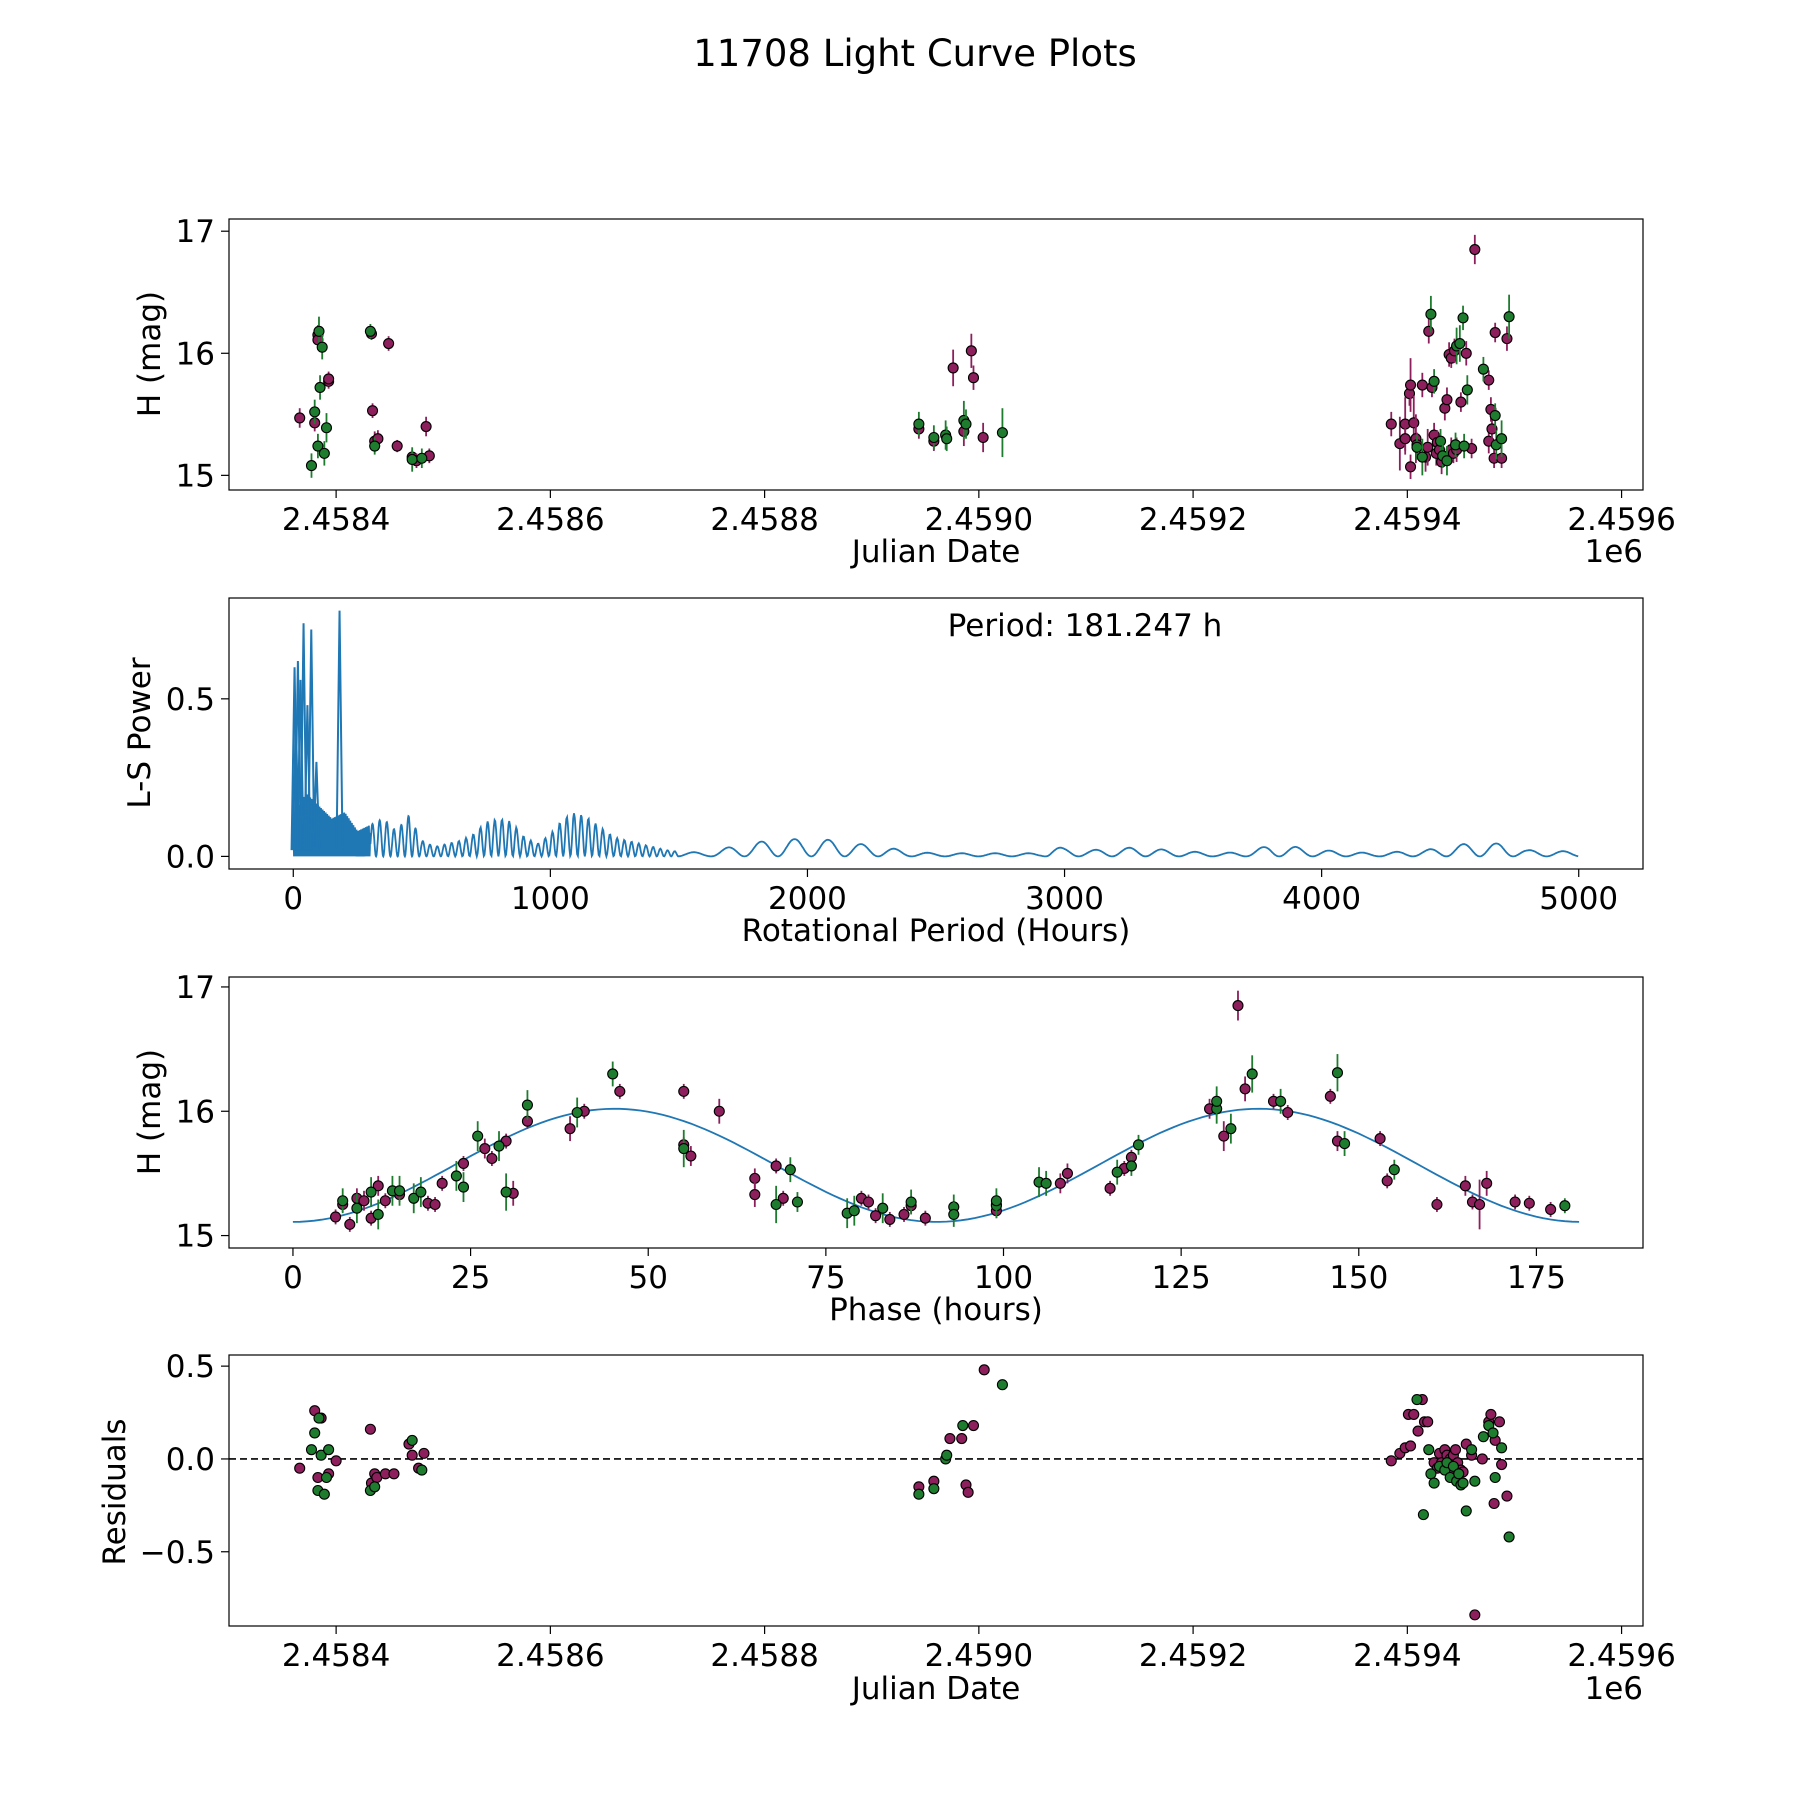 The image size is (1800, 1800). Describe the element at coordinates (1193, 520) in the screenshot. I see `lightcurve-x-tick-label: 2.4592` at that location.